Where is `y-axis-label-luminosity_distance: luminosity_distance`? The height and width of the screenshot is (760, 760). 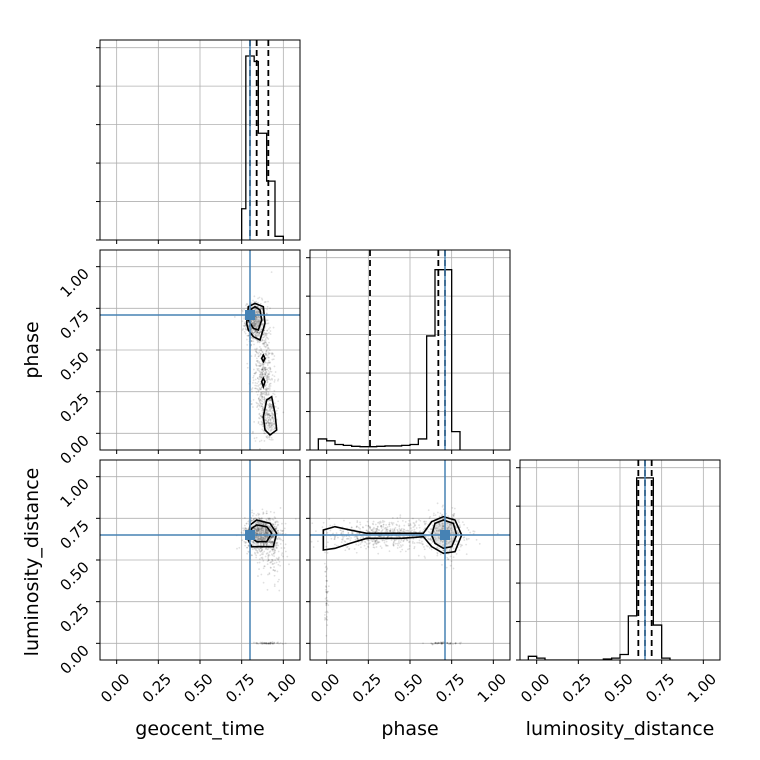 y-axis-label-luminosity_distance: luminosity_distance is located at coordinates (32, 562).